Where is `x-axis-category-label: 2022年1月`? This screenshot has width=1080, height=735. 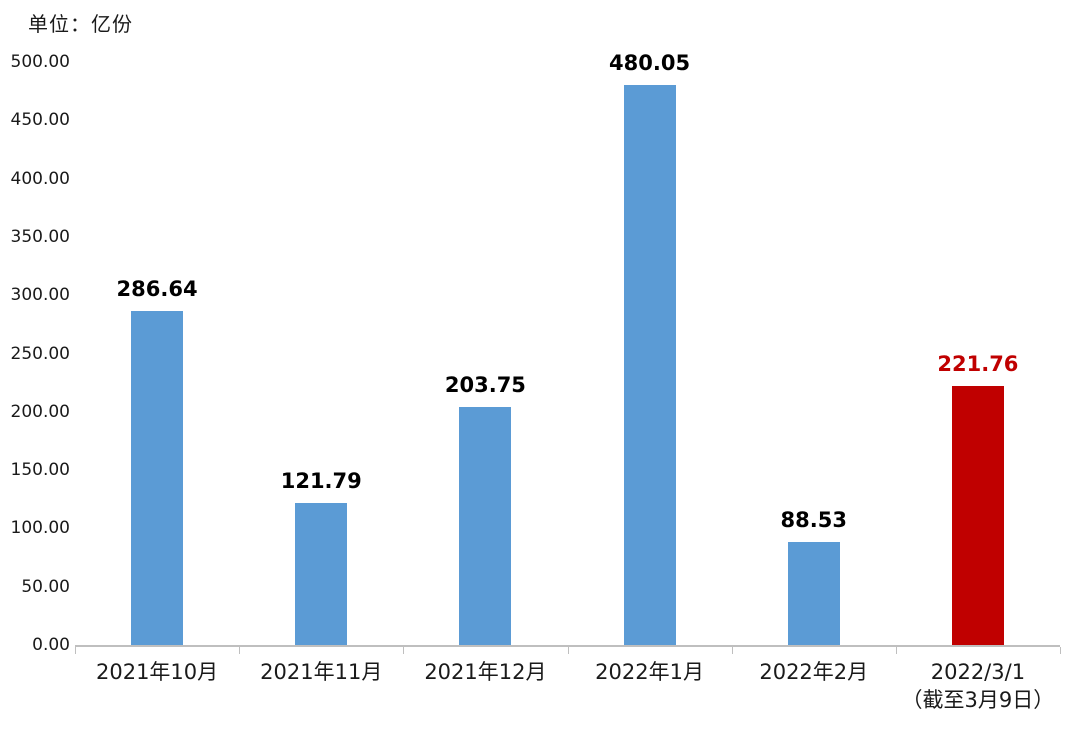 x-axis-category-label: 2022年1月 is located at coordinates (649, 672).